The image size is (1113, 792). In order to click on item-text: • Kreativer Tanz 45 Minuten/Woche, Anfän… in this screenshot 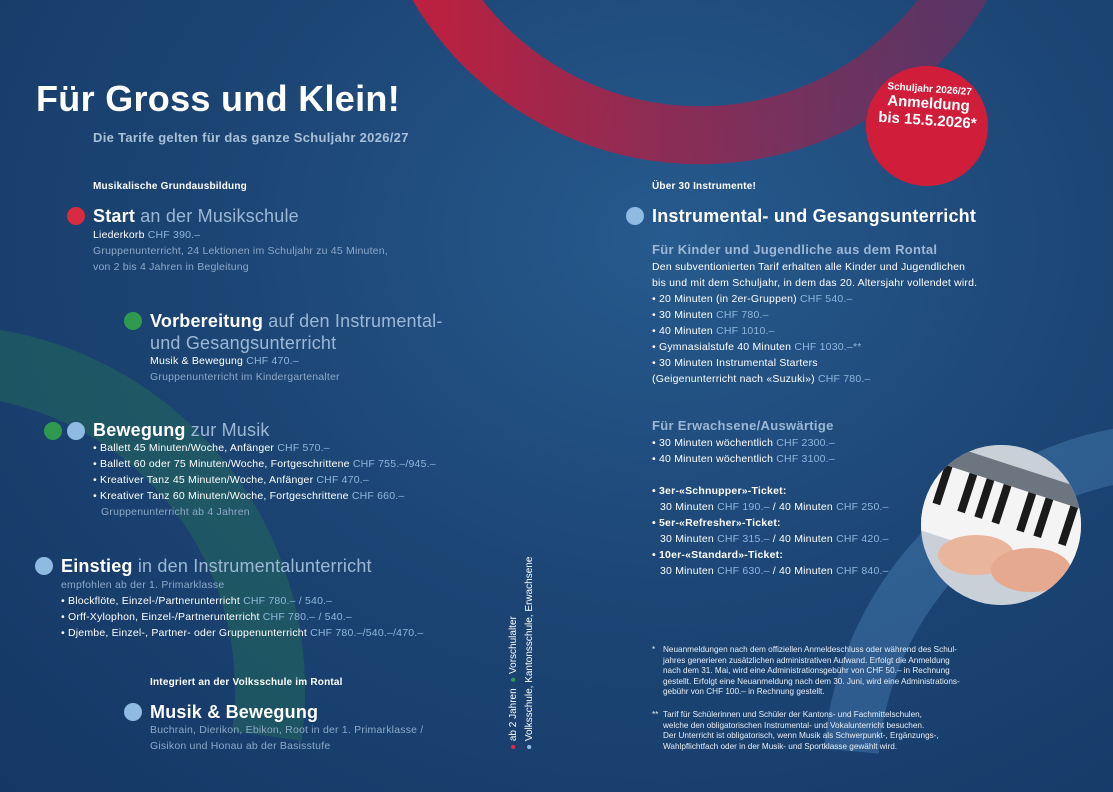, I will do `click(205, 480)`.